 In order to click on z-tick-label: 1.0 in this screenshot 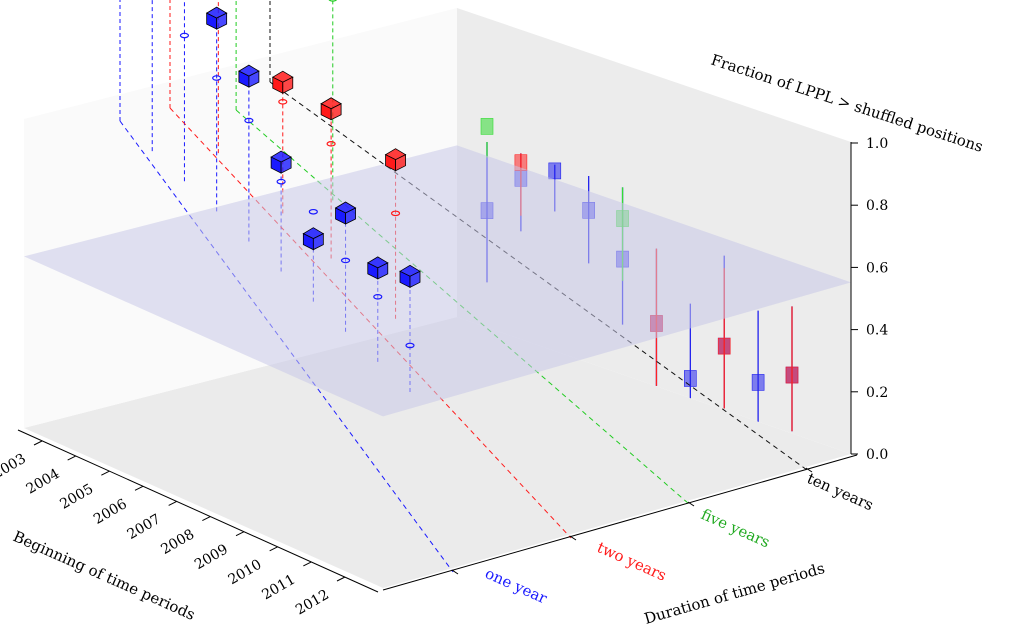, I will do `click(877, 144)`.